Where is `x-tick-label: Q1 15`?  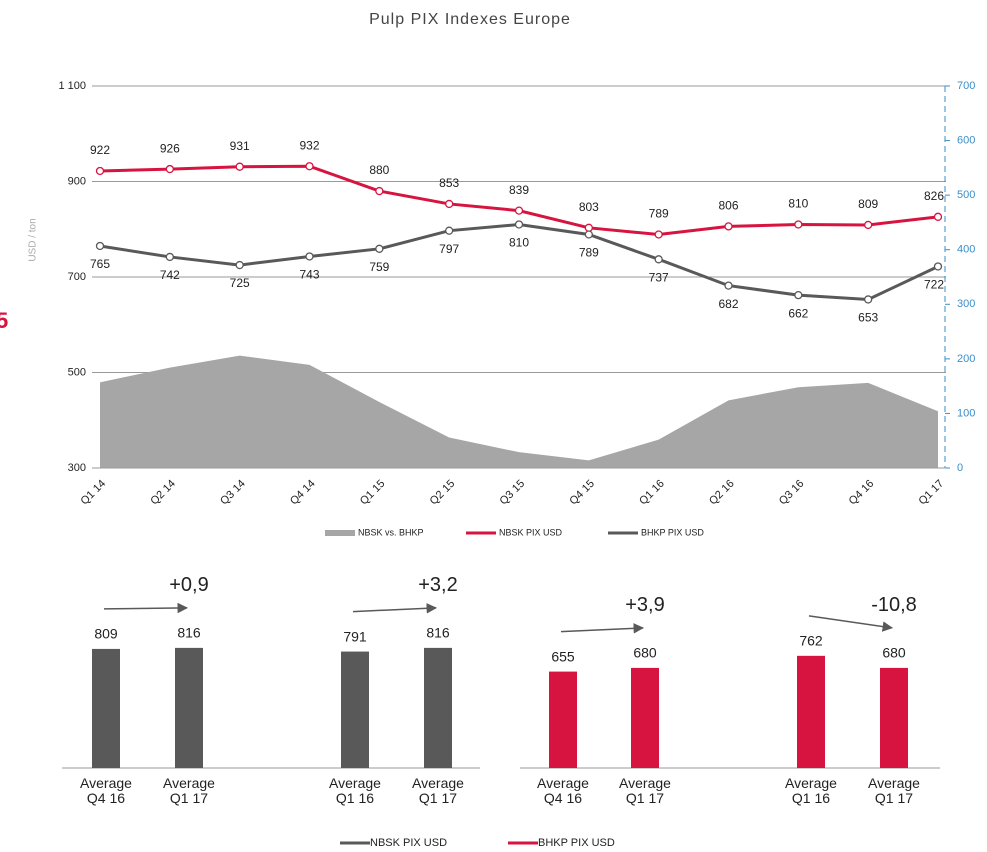
x-tick-label: Q1 15 is located at coordinates (373, 493).